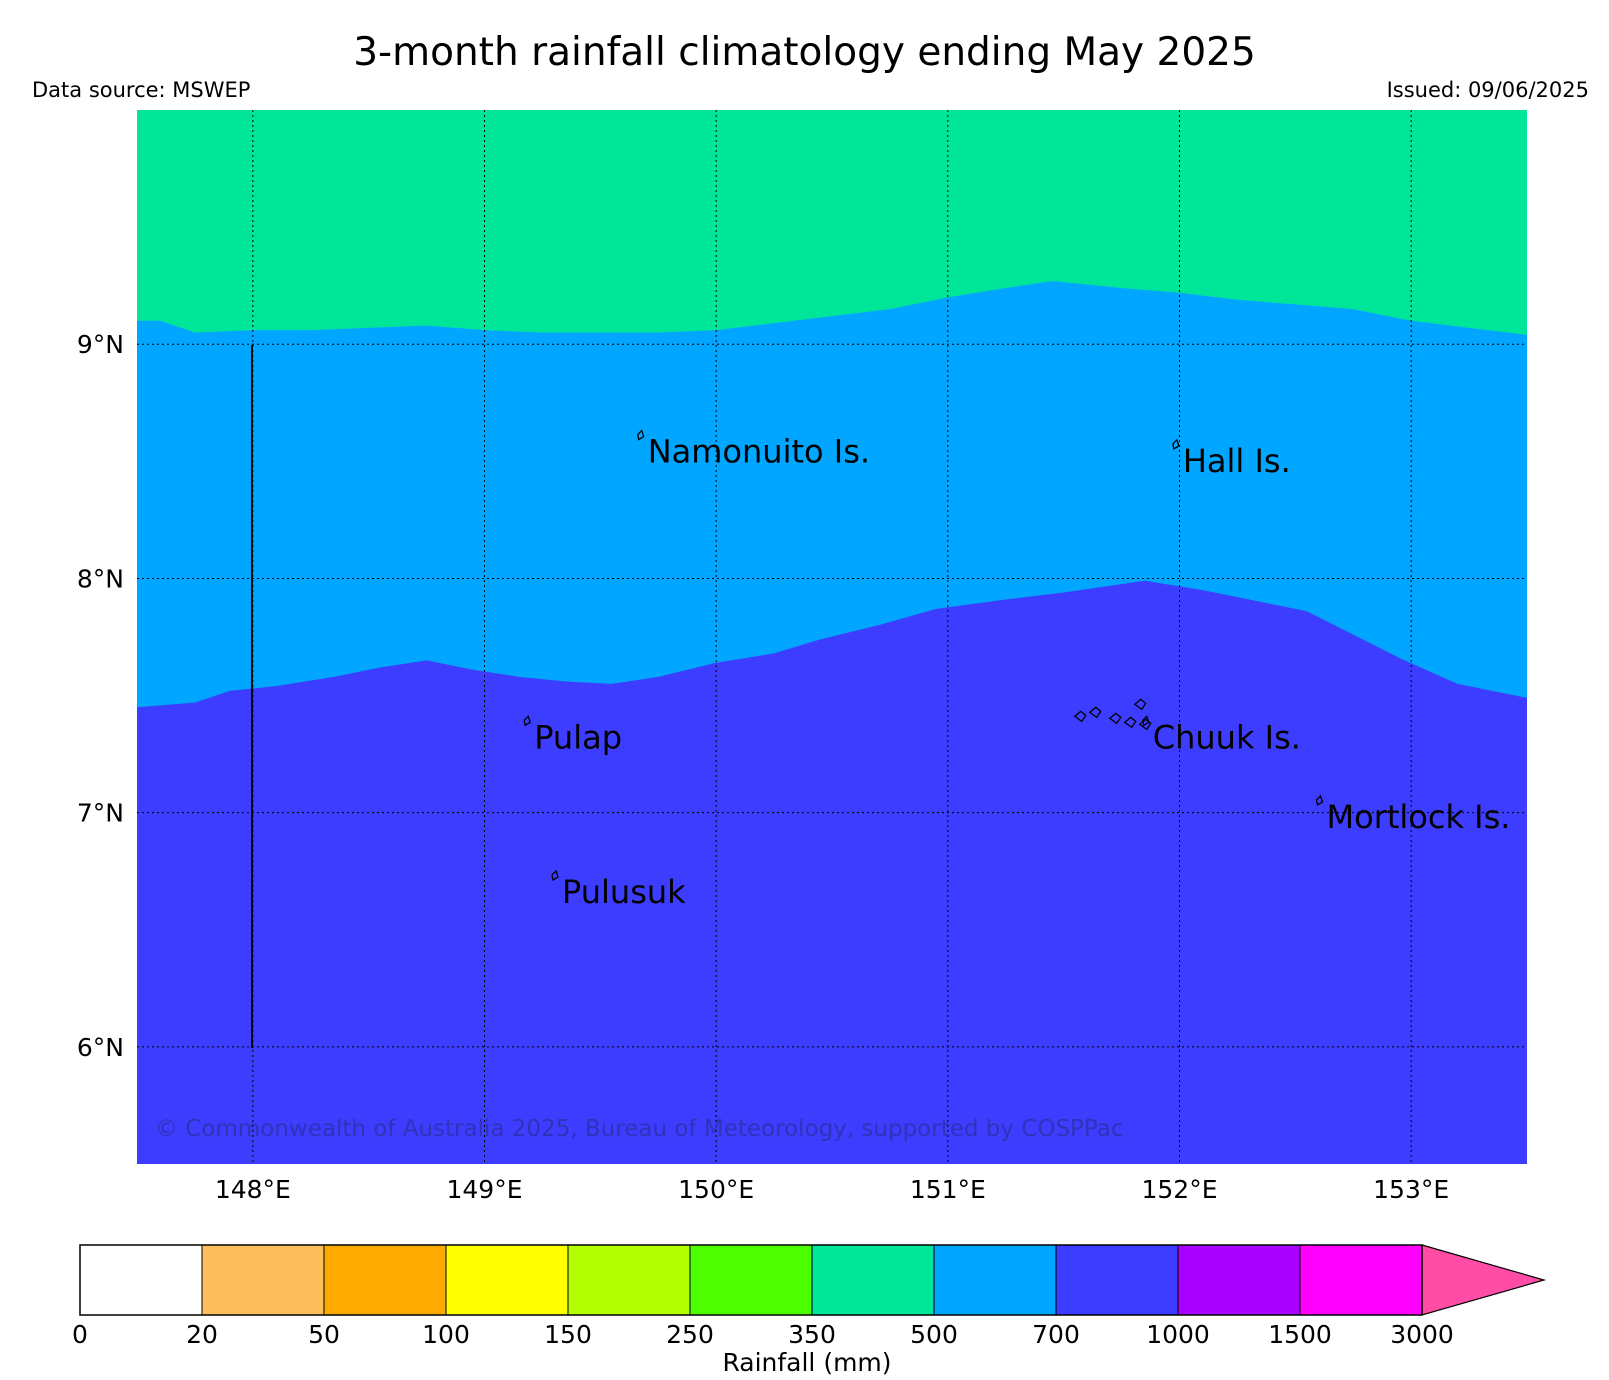 Image resolution: width=1609 pixels, height=1380 pixels. I want to click on legend-tick-label: 100, so click(446, 1334).